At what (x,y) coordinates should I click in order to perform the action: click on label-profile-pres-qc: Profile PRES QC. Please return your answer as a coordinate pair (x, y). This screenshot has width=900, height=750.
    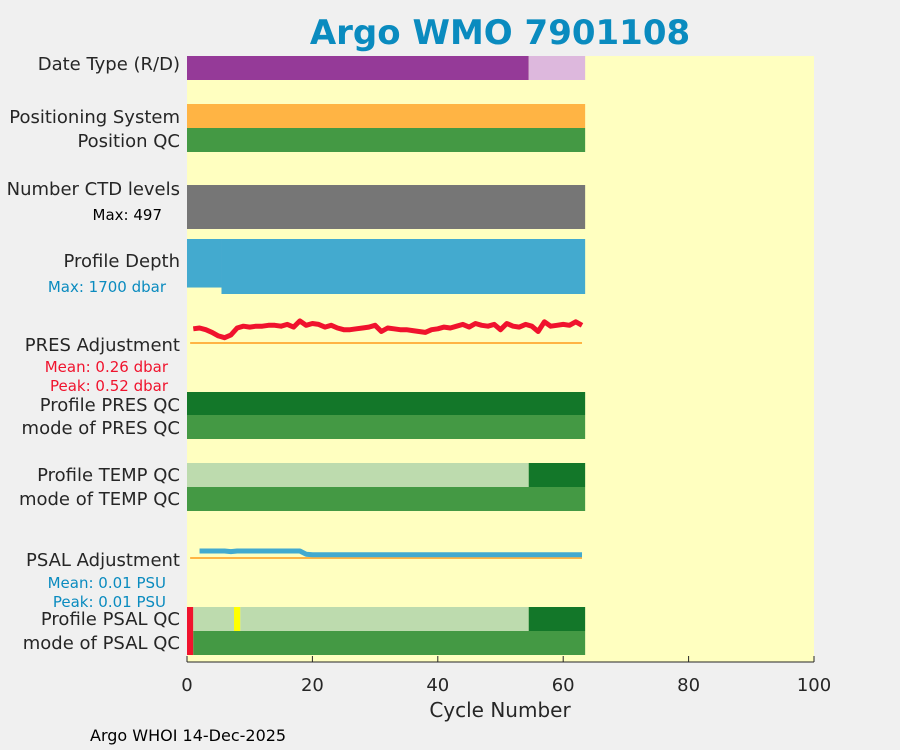
    Looking at the image, I should click on (110, 405).